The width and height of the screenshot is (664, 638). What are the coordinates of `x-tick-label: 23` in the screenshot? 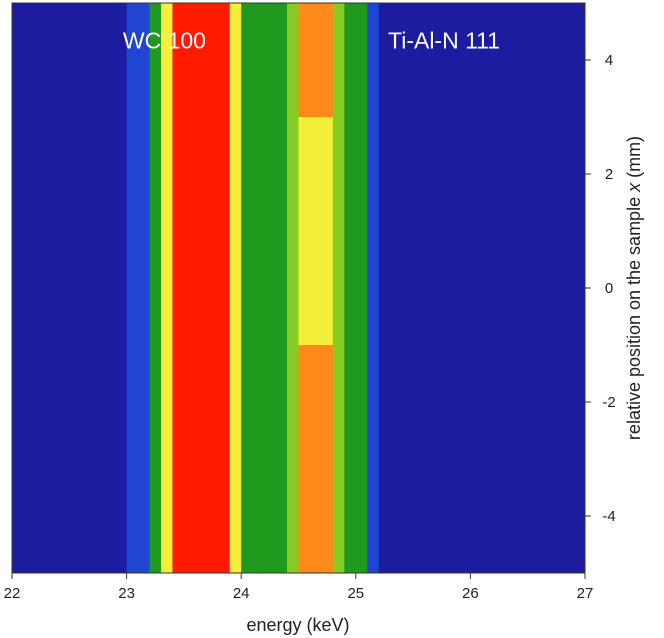 It's located at (126, 593).